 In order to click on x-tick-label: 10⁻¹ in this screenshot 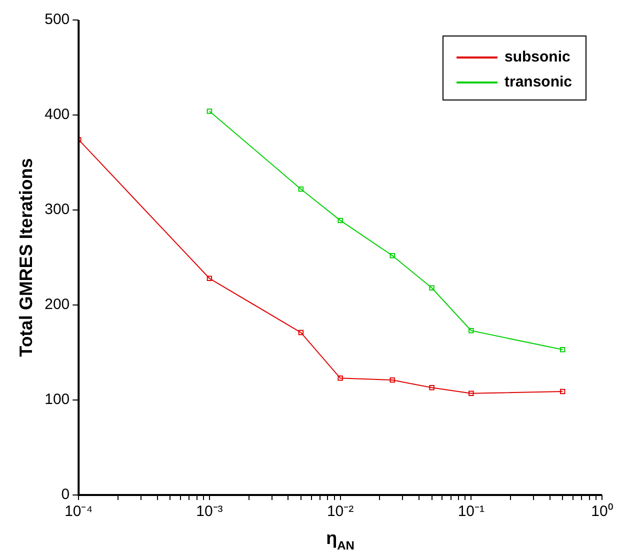, I will do `click(471, 511)`.